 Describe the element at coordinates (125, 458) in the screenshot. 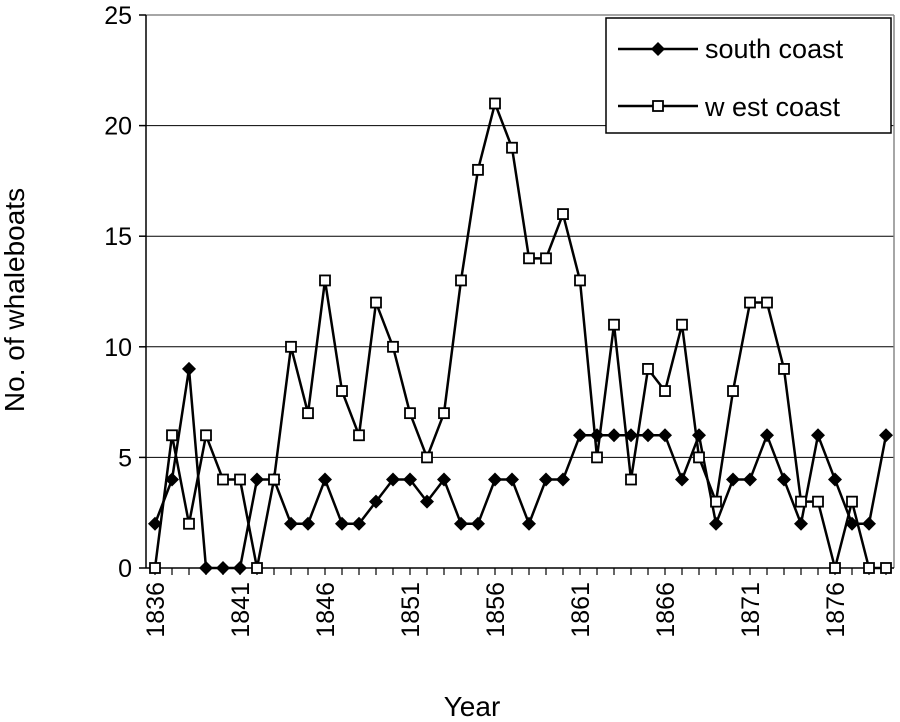

I see `y-tick-label-5: 5` at that location.